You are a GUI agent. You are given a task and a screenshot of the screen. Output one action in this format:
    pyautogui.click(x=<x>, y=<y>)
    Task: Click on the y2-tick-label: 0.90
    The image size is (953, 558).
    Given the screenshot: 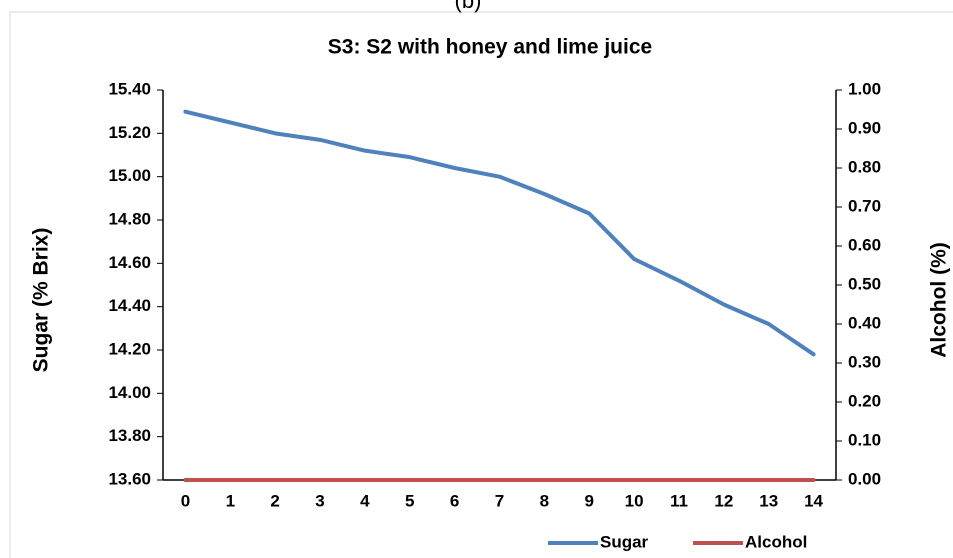 What is the action you would take?
    pyautogui.click(x=864, y=127)
    